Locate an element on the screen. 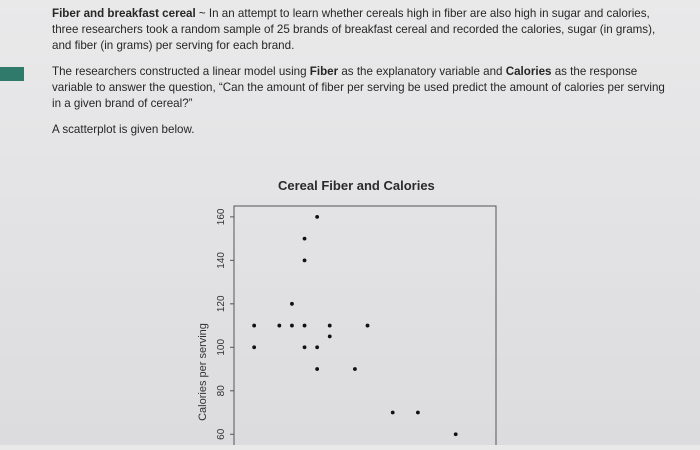  y-axis-ticks: 60 80 100 120 140 160 is located at coordinates (225, 324).